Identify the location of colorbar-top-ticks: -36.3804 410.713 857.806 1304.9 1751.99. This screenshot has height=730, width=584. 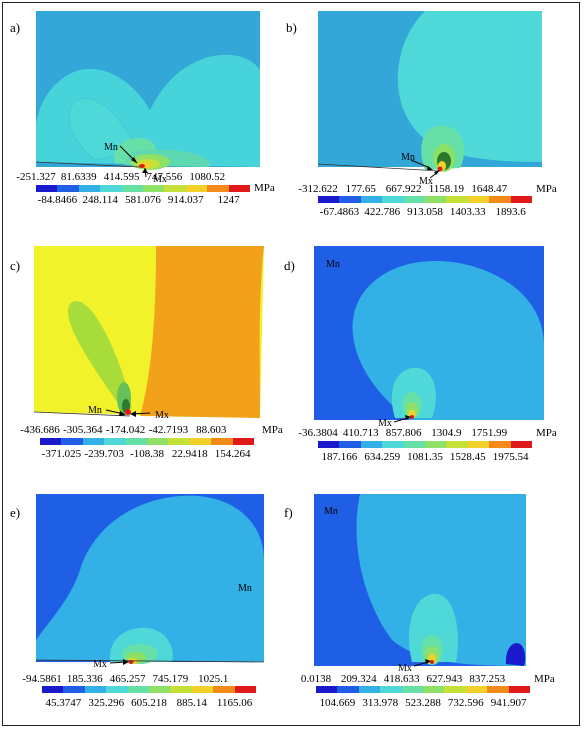
(415, 433).